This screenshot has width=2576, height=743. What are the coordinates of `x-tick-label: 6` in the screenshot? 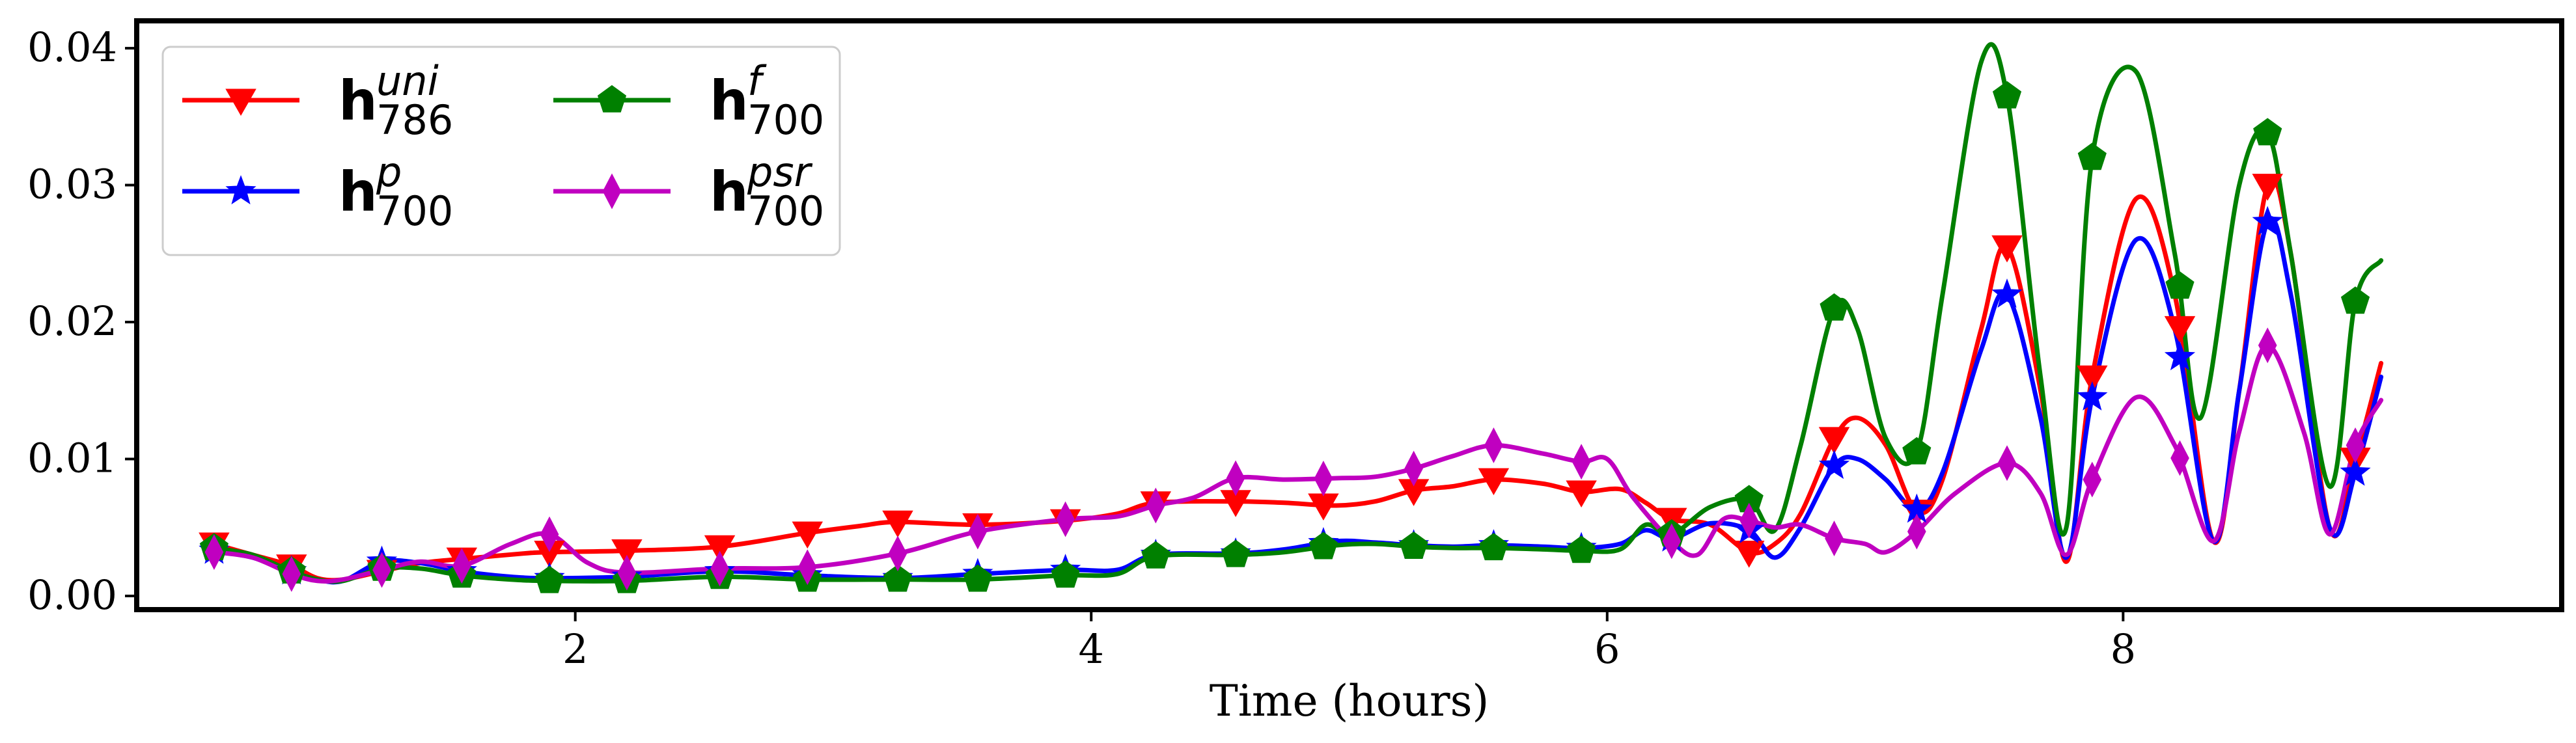 It's located at (1607, 649).